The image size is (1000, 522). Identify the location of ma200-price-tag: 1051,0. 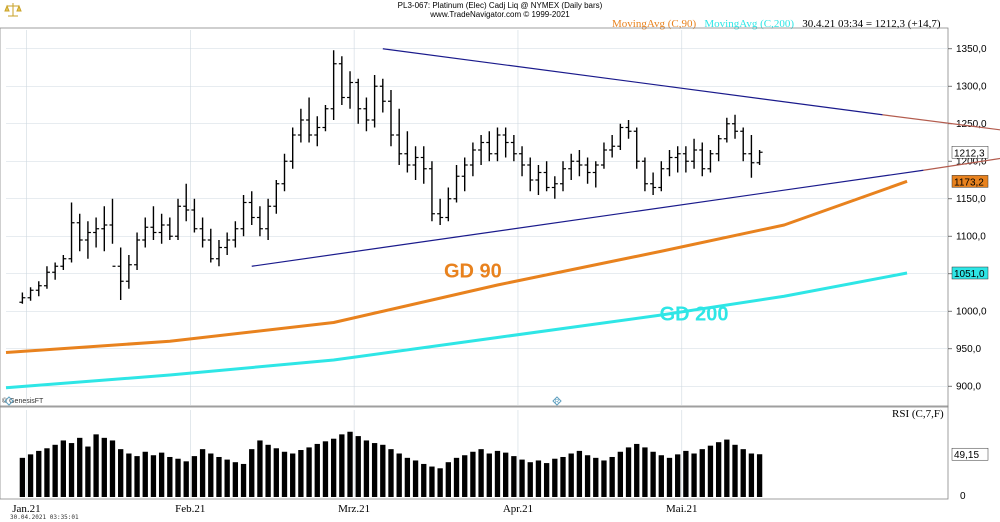
(969, 274).